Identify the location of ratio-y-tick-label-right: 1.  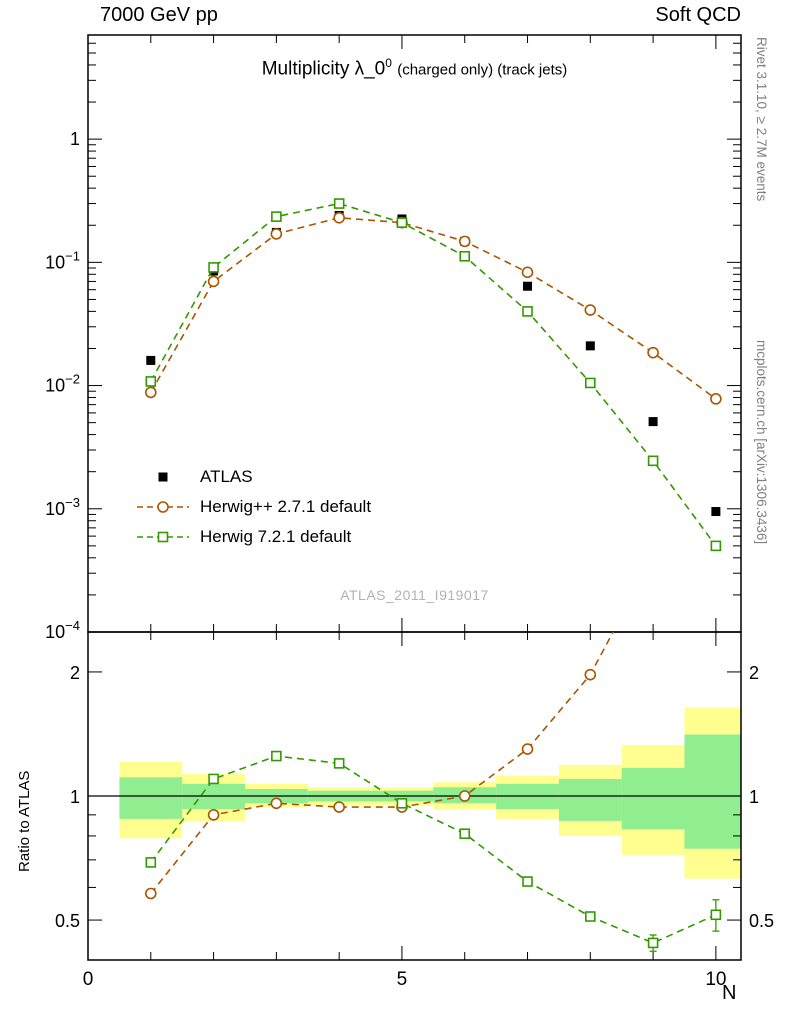
(754, 797).